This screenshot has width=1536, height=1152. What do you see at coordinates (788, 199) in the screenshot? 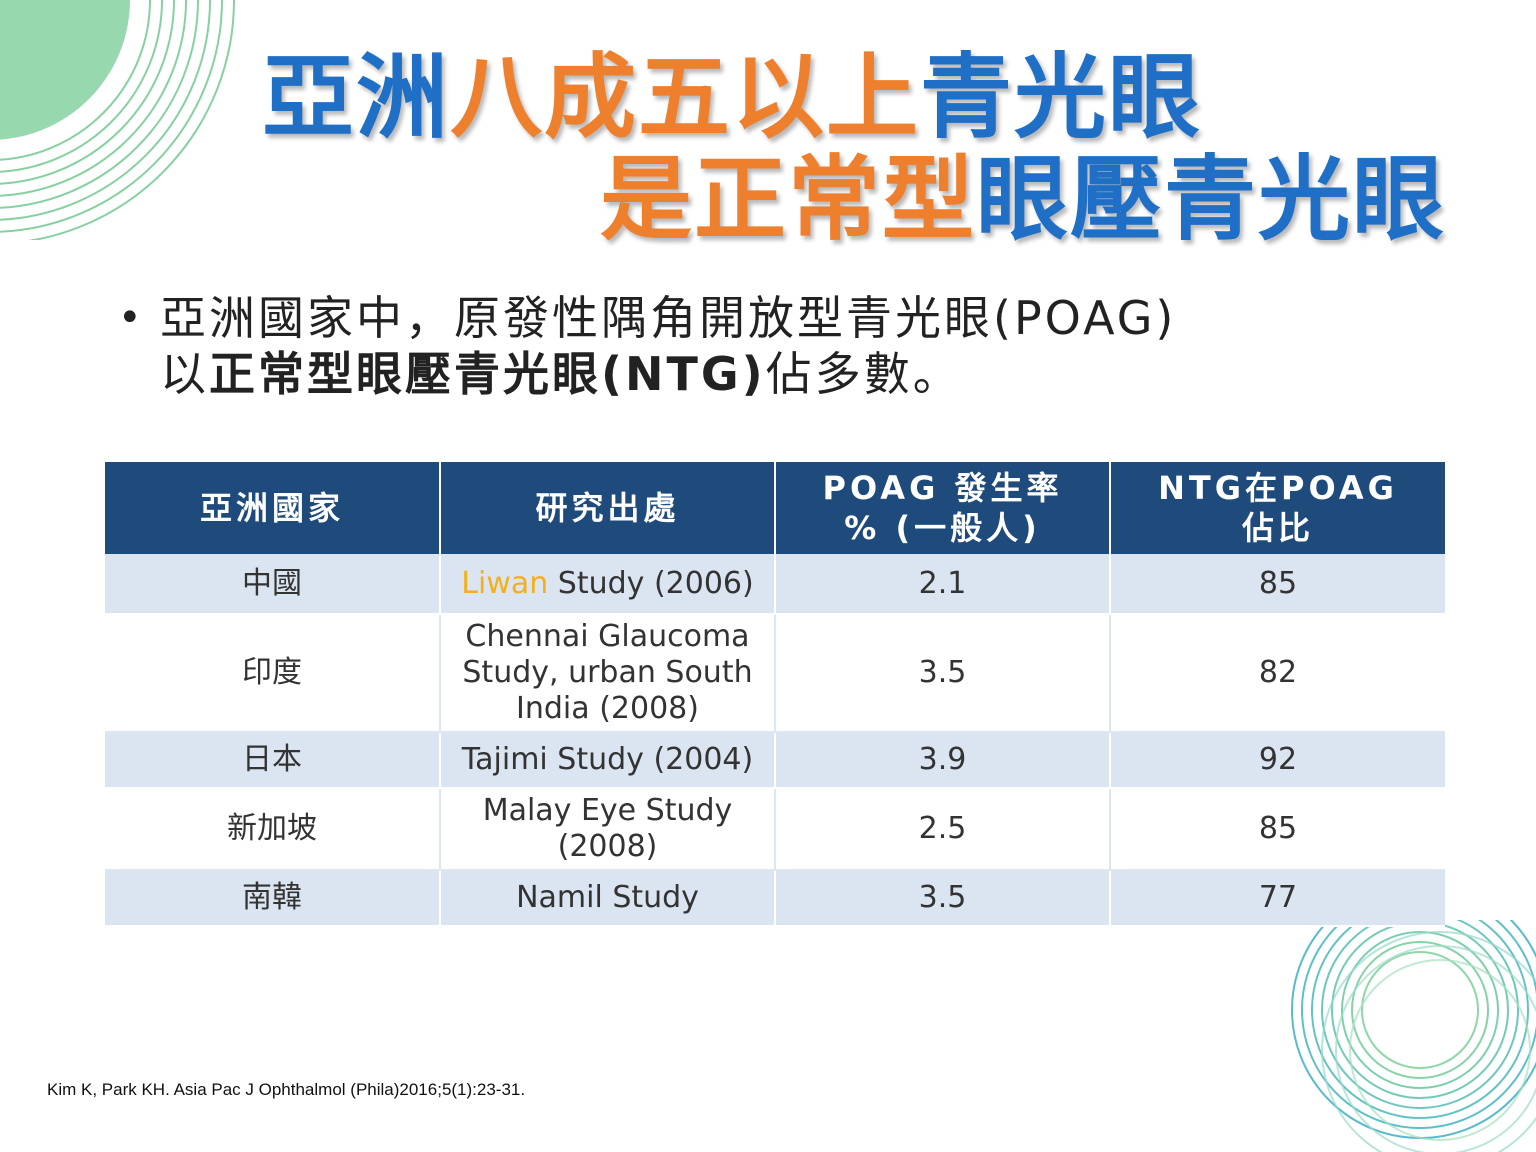
I see `title-segment: 是正常型` at bounding box center [788, 199].